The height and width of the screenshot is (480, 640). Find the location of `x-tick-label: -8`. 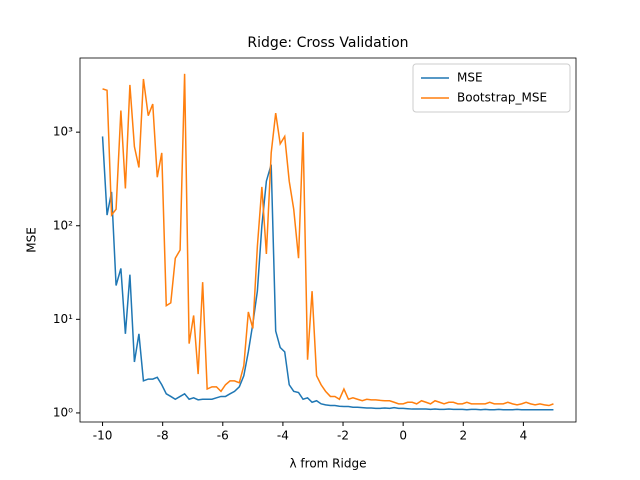

x-tick-label: -8 is located at coordinates (163, 436).